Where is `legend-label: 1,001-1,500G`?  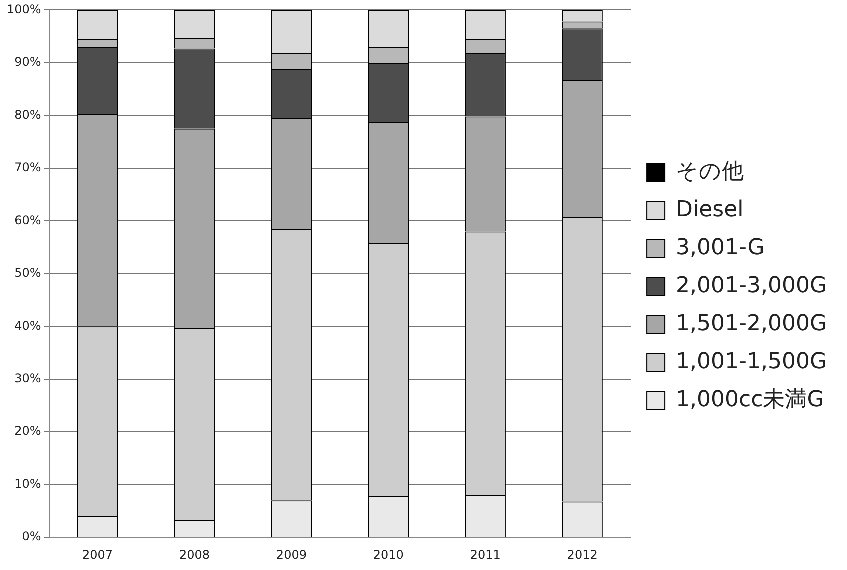 legend-label: 1,001-1,500G is located at coordinates (752, 362).